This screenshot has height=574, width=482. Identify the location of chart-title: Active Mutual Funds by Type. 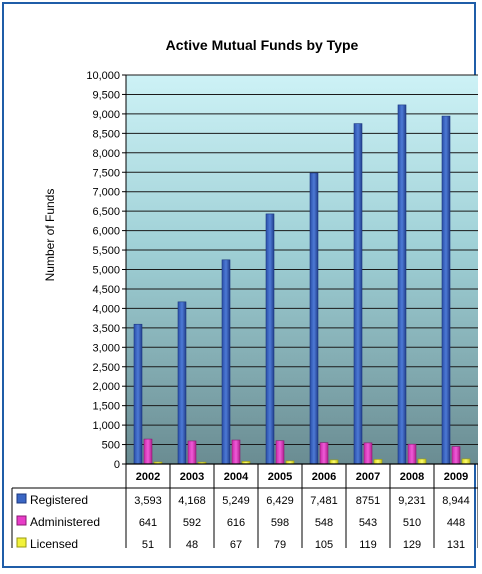
(262, 45).